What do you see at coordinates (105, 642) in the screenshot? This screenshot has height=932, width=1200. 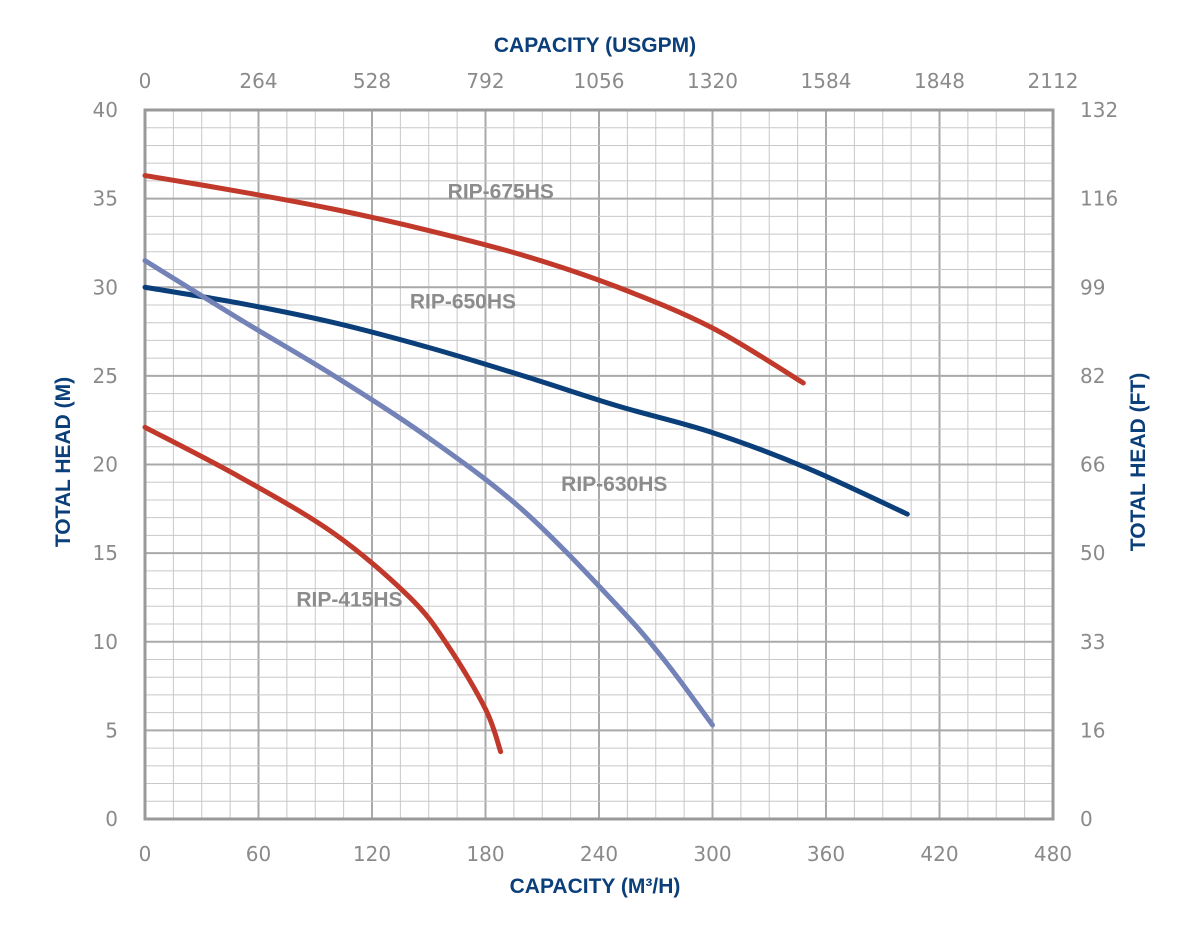 I see `y-tick-label: 10` at bounding box center [105, 642].